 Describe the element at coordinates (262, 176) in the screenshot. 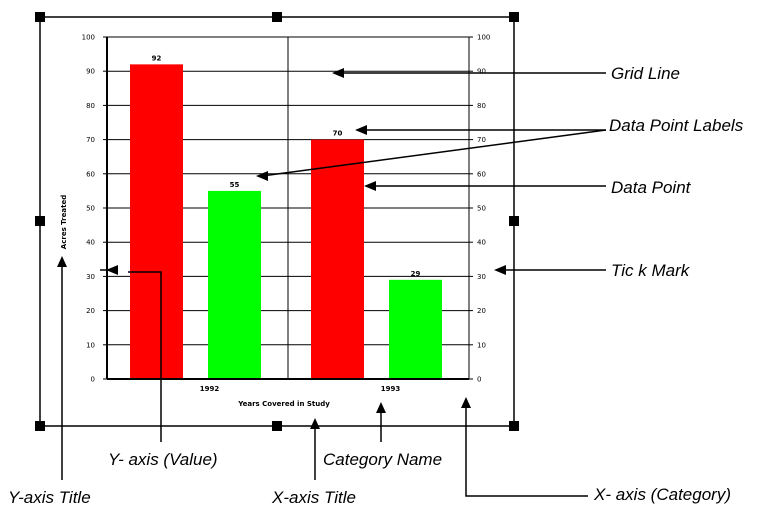

I see `data-point-labels-arrowhead-lower` at that location.